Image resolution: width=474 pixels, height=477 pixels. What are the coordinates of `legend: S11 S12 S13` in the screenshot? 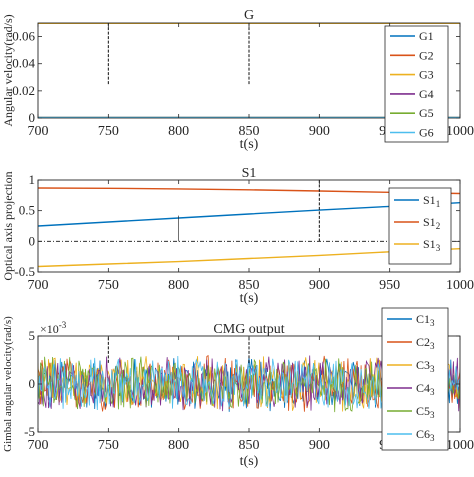 It's located at (420, 226).